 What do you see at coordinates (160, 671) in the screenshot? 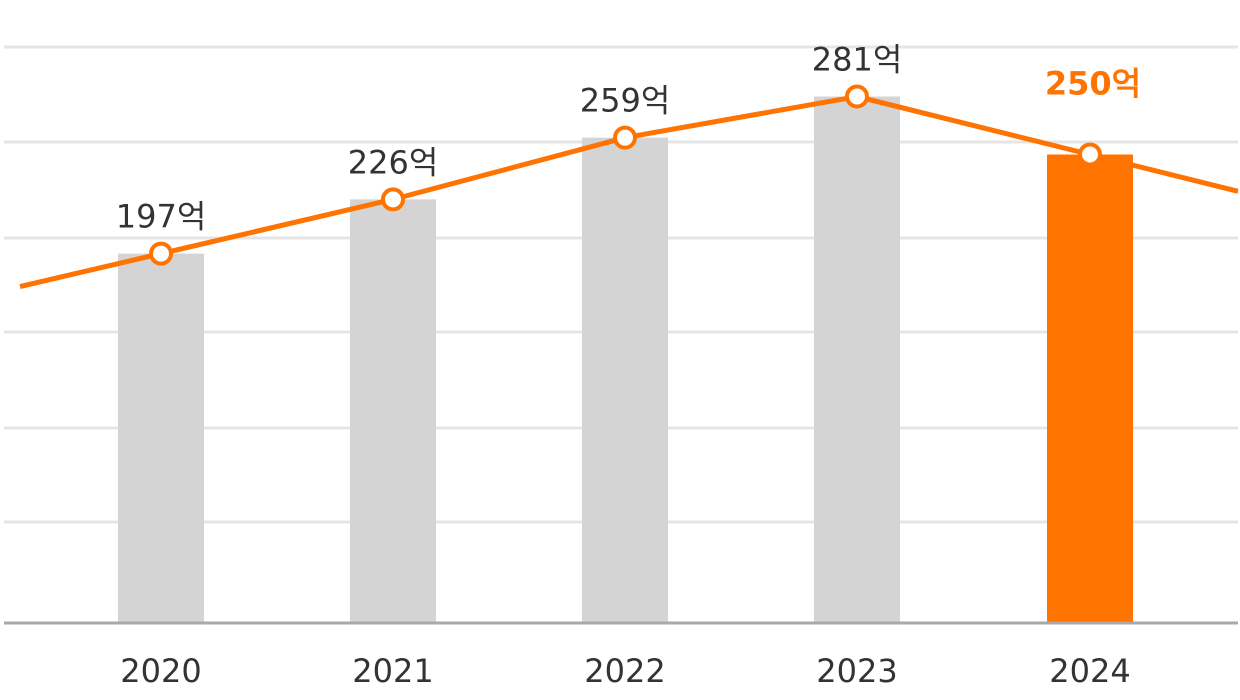
I see `x-tick-label-2020: 2020` at bounding box center [160, 671].